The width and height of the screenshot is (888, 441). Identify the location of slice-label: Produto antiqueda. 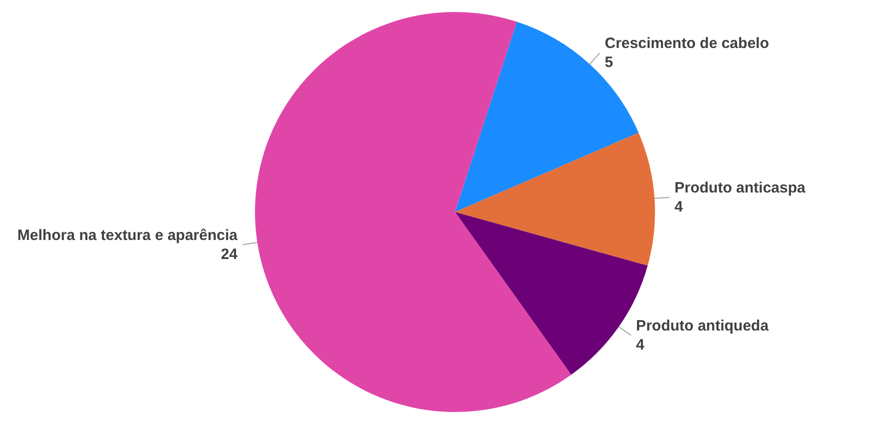
(703, 326).